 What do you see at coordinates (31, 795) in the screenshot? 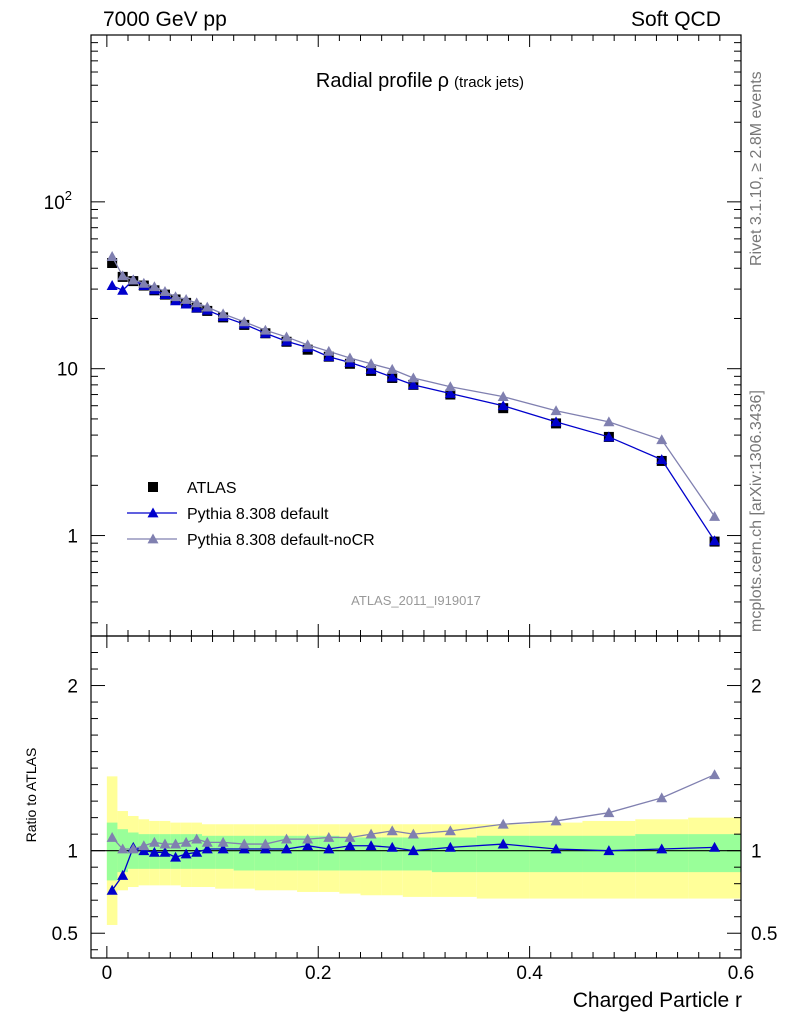
I see `ratio-axis-label: Ratio to ATLAS` at bounding box center [31, 795].